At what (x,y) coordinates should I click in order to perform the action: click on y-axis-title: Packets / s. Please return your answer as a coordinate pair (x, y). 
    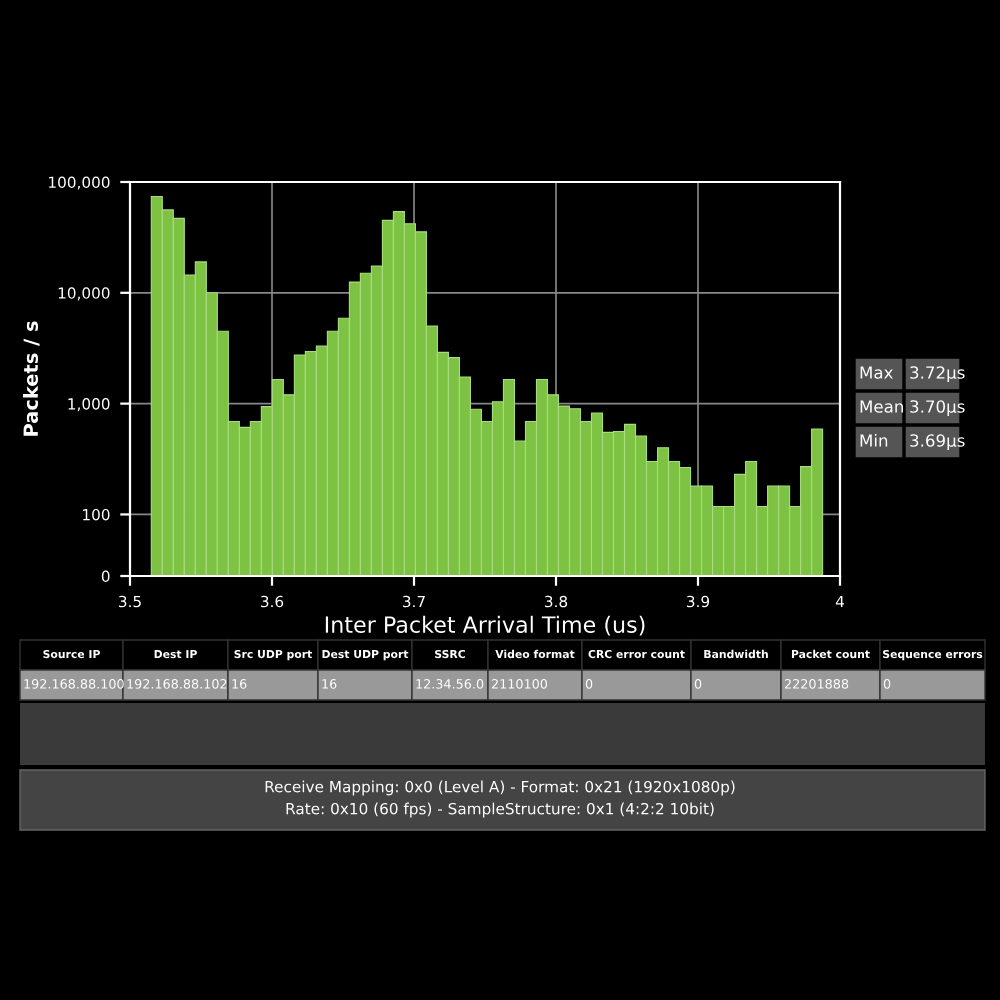
    Looking at the image, I should click on (31, 378).